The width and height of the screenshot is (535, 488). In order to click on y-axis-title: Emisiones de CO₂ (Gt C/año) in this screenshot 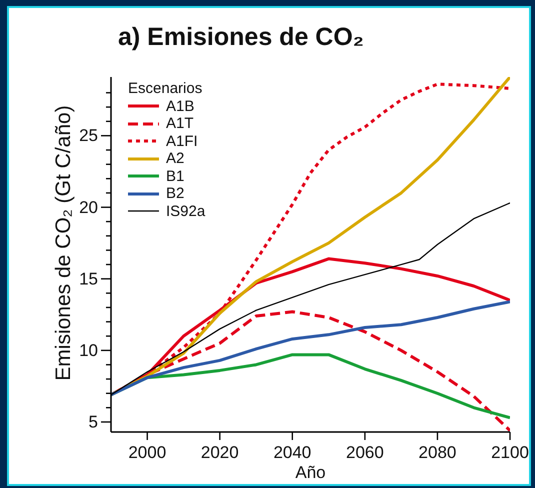, I will do `click(64, 242)`.